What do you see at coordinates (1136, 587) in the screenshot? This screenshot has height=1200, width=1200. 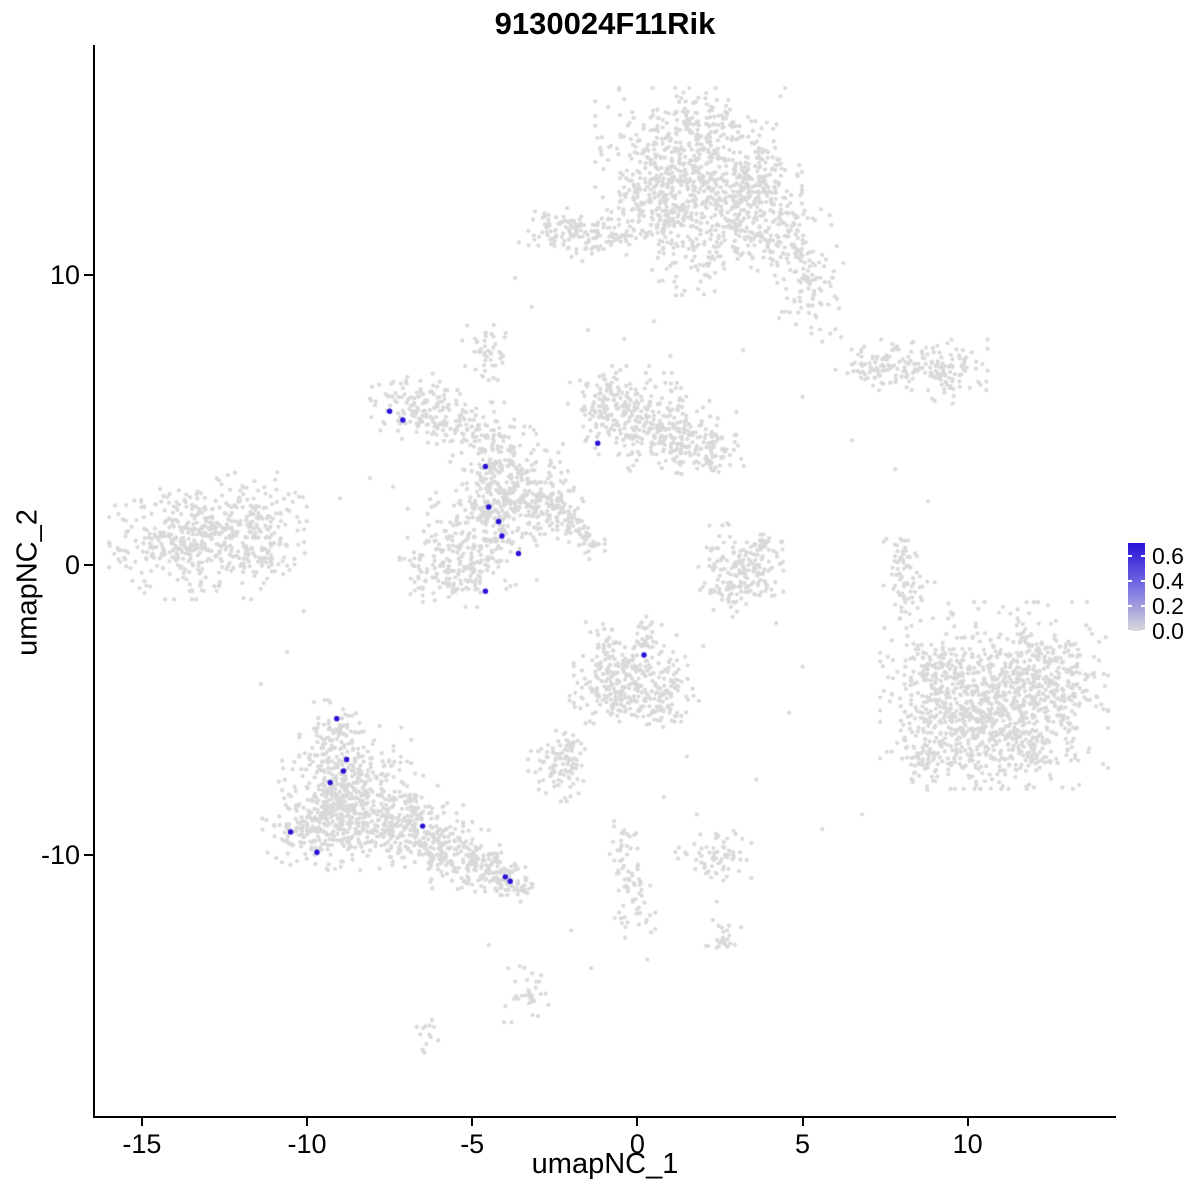 I see `legend-gradient-bar` at bounding box center [1136, 587].